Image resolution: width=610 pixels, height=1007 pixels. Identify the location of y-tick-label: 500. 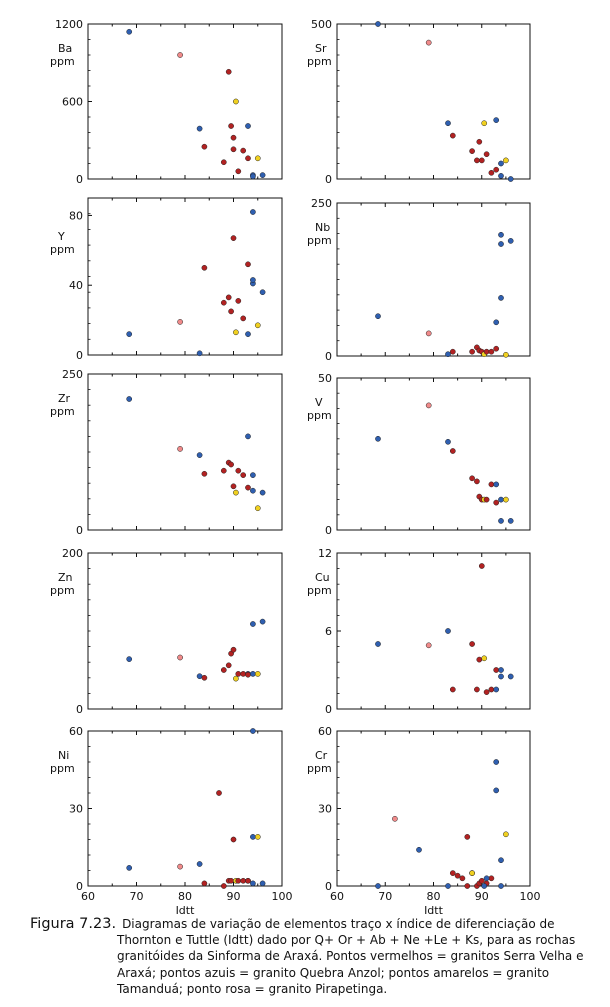
(321, 24).